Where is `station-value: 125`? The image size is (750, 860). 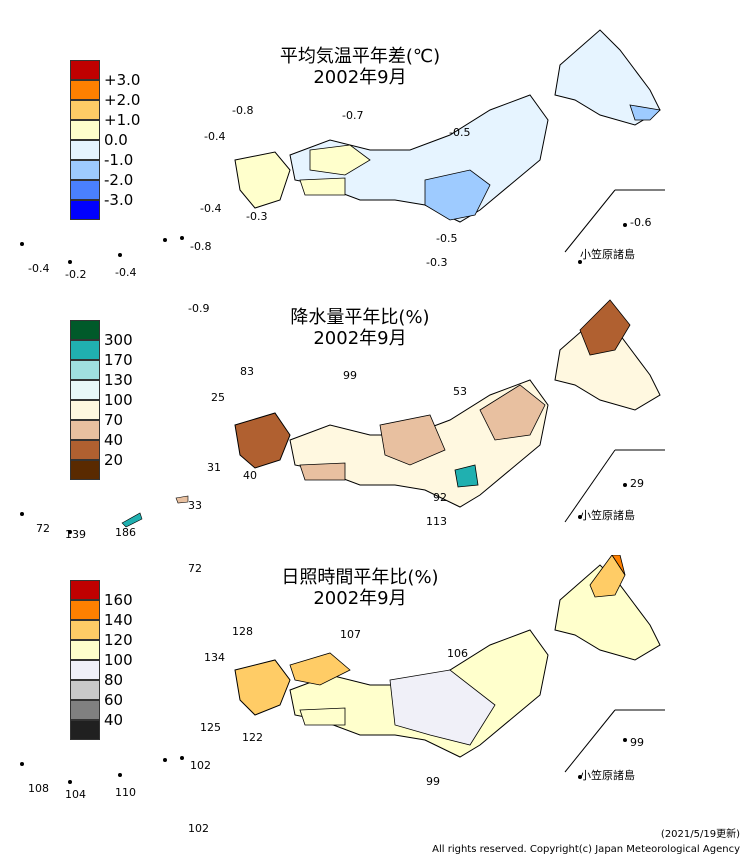
station-value: 125 is located at coordinates (210, 727).